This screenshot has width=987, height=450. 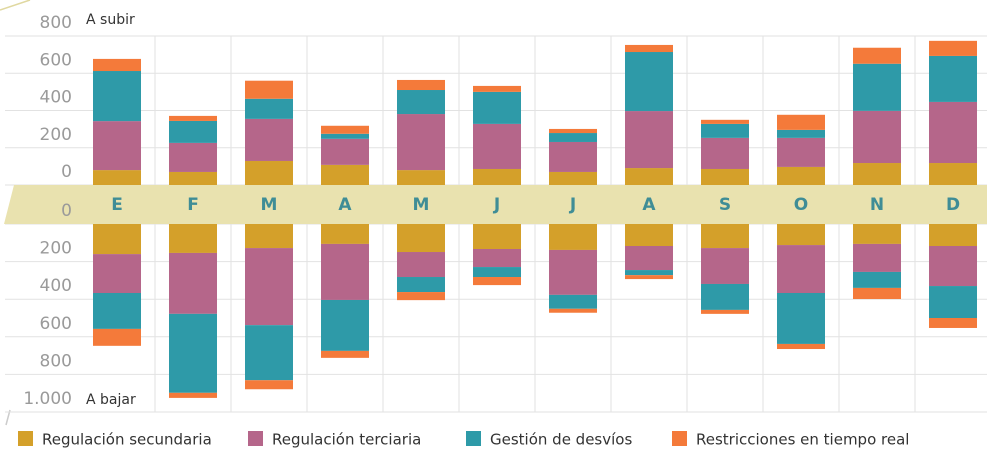 What do you see at coordinates (117, 205) in the screenshot?
I see `x-tick-label: E` at bounding box center [117, 205].